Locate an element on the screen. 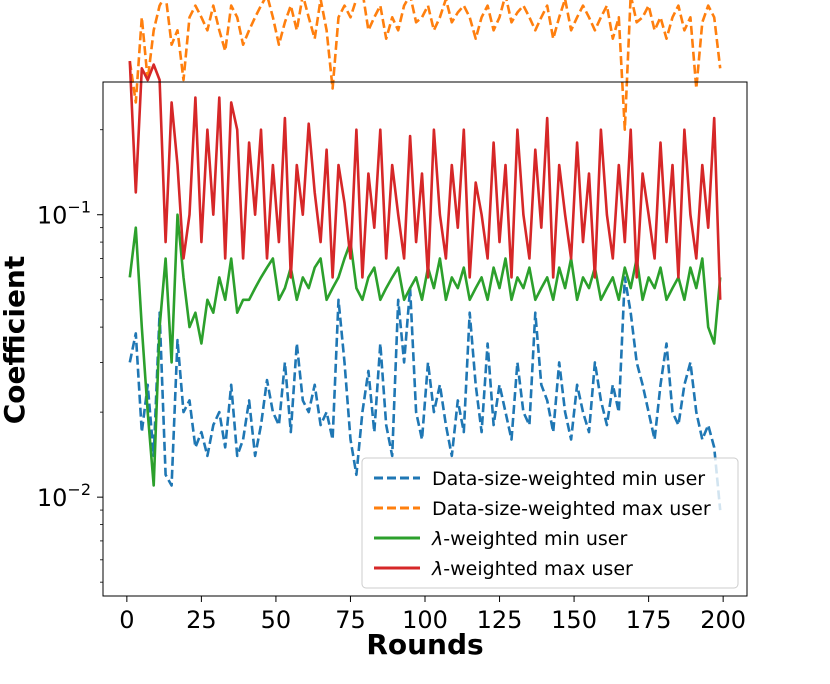  x-tick-label: 50 is located at coordinates (276, 620).